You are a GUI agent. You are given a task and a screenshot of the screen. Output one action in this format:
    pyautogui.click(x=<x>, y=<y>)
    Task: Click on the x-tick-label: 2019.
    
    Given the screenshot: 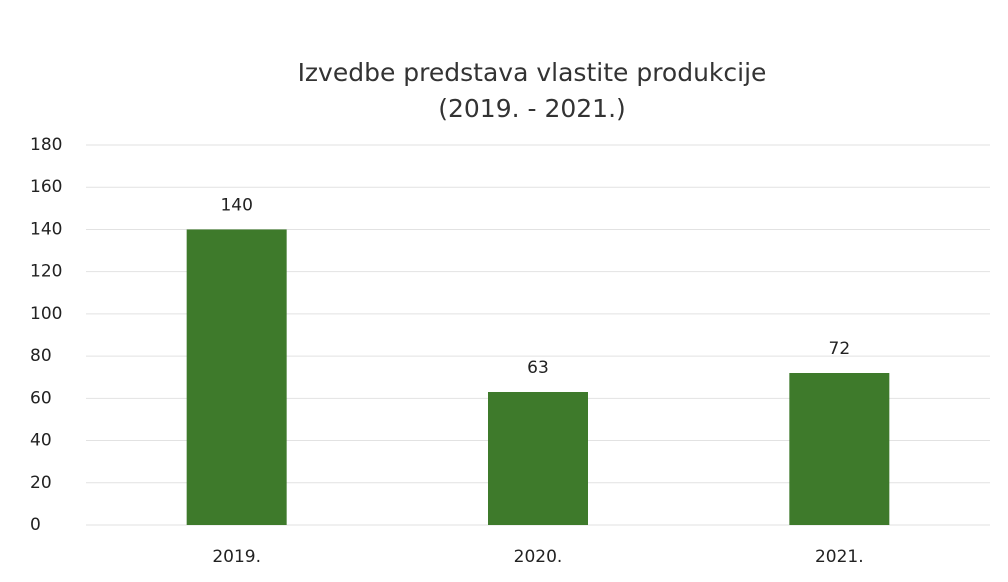 What is the action you would take?
    pyautogui.click(x=236, y=557)
    